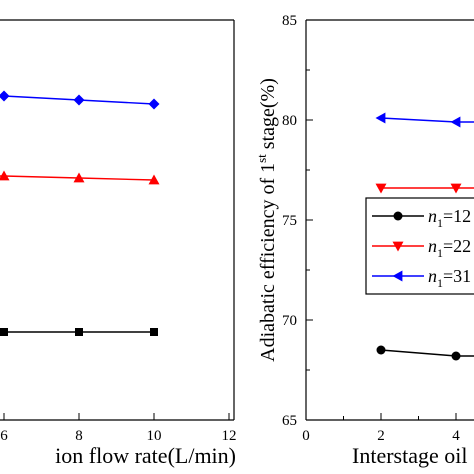 This screenshot has height=474, width=474. Describe the element at coordinates (154, 436) in the screenshot. I see `left-x-tick-label: 10` at that location.